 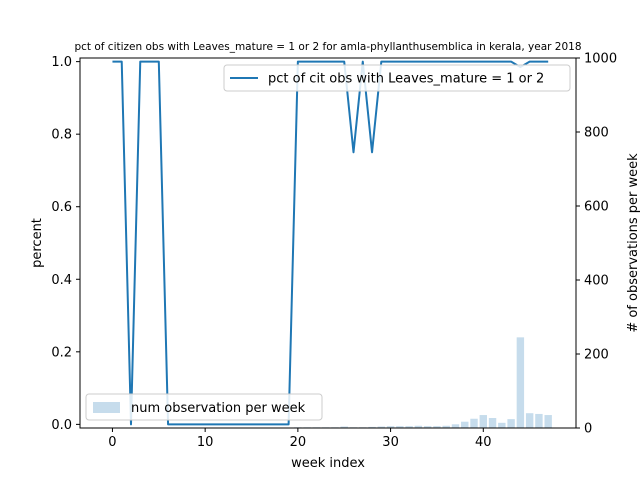 What do you see at coordinates (596, 207) in the screenshot?
I see `y2-tick-label: 600` at bounding box center [596, 207].